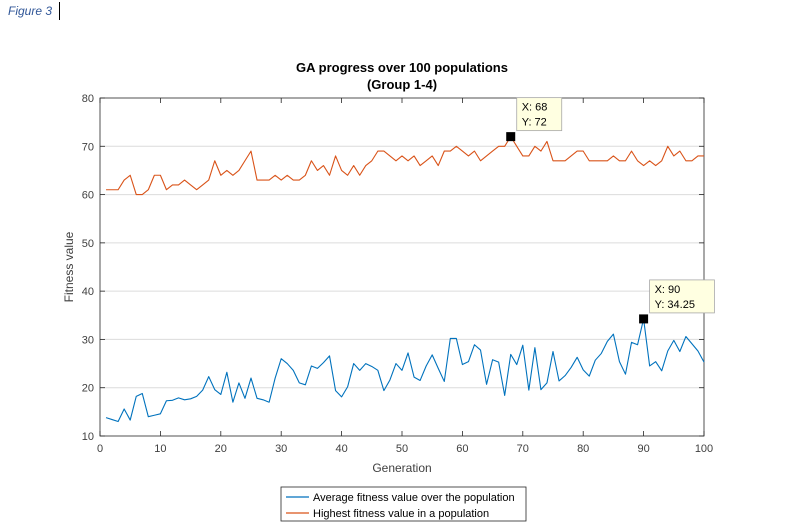 This screenshot has height=532, width=799. I want to click on chart-subtitle: (Group 1-4), so click(402, 84).